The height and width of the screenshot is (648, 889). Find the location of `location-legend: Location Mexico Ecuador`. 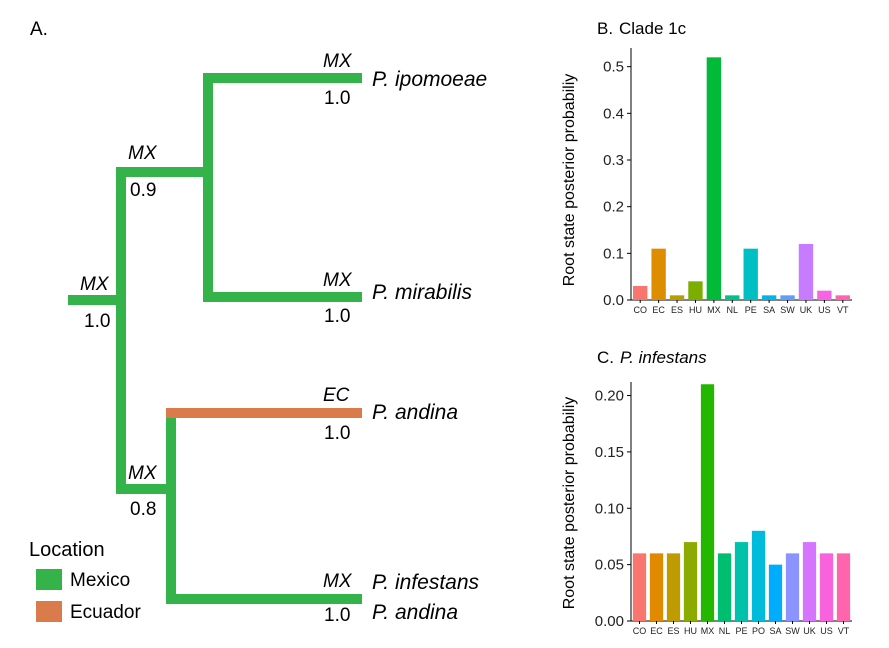

location-legend: Location Mexico Ecuador is located at coordinates (85, 581).